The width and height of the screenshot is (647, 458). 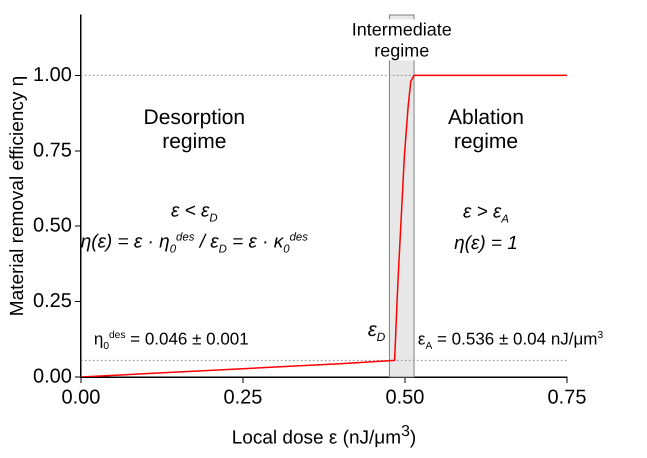 What do you see at coordinates (486, 129) in the screenshot?
I see `annotation: Ablation regime` at bounding box center [486, 129].